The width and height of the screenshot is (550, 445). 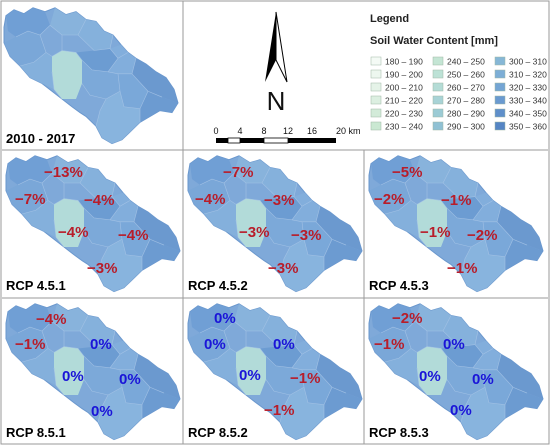 I want to click on change-nw: −13%, so click(x=63, y=172).